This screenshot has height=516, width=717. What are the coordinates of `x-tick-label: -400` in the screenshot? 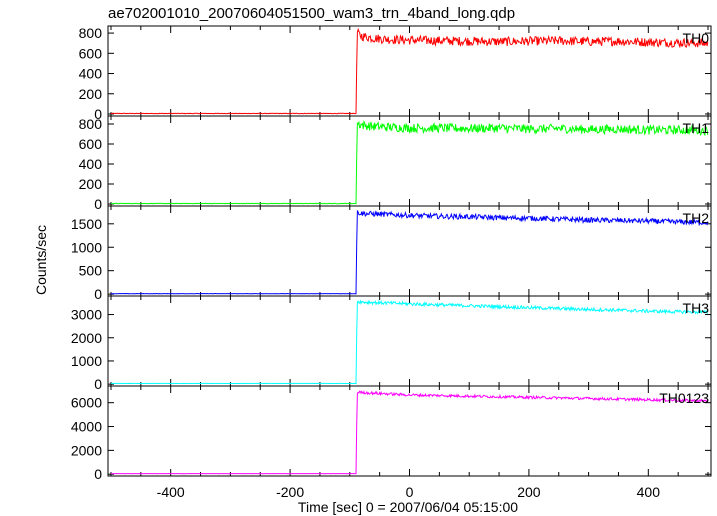 It's located at (171, 492).